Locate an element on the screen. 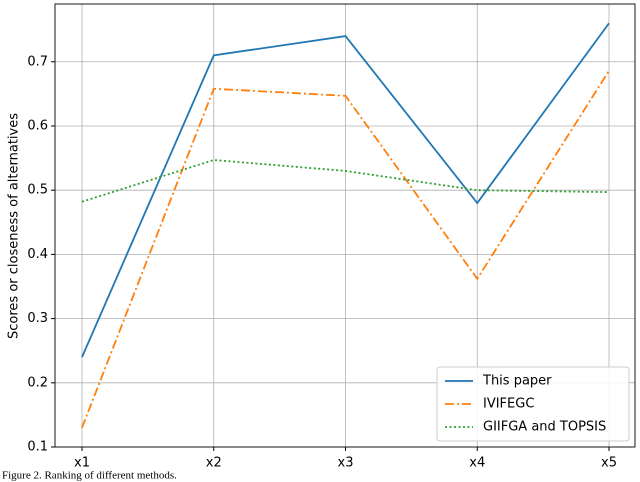 The width and height of the screenshot is (640, 482). y-tick-label: 0.3 is located at coordinates (37, 318).